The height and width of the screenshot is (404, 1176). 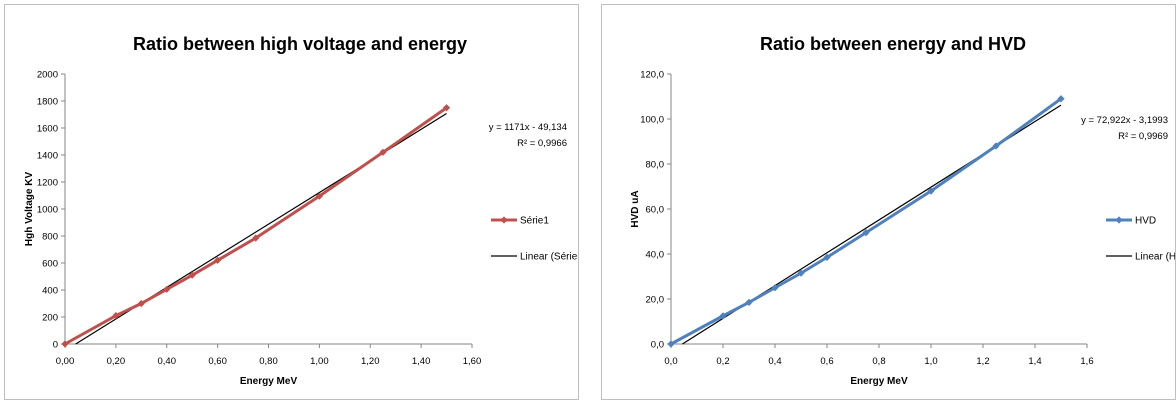 What do you see at coordinates (722, 361) in the screenshot?
I see `x-tick-label: 0,2` at bounding box center [722, 361].